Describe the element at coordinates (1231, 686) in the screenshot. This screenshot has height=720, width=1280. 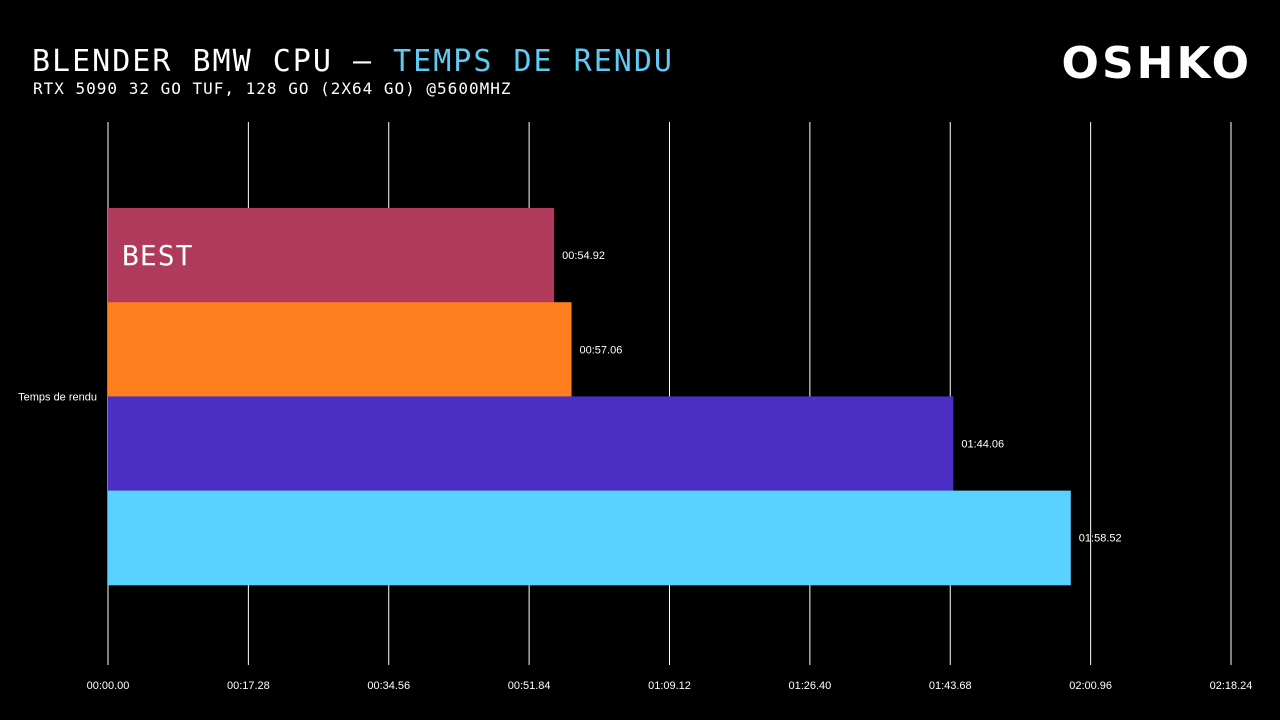
I see `x-tick-label: 02:18.24` at that location.